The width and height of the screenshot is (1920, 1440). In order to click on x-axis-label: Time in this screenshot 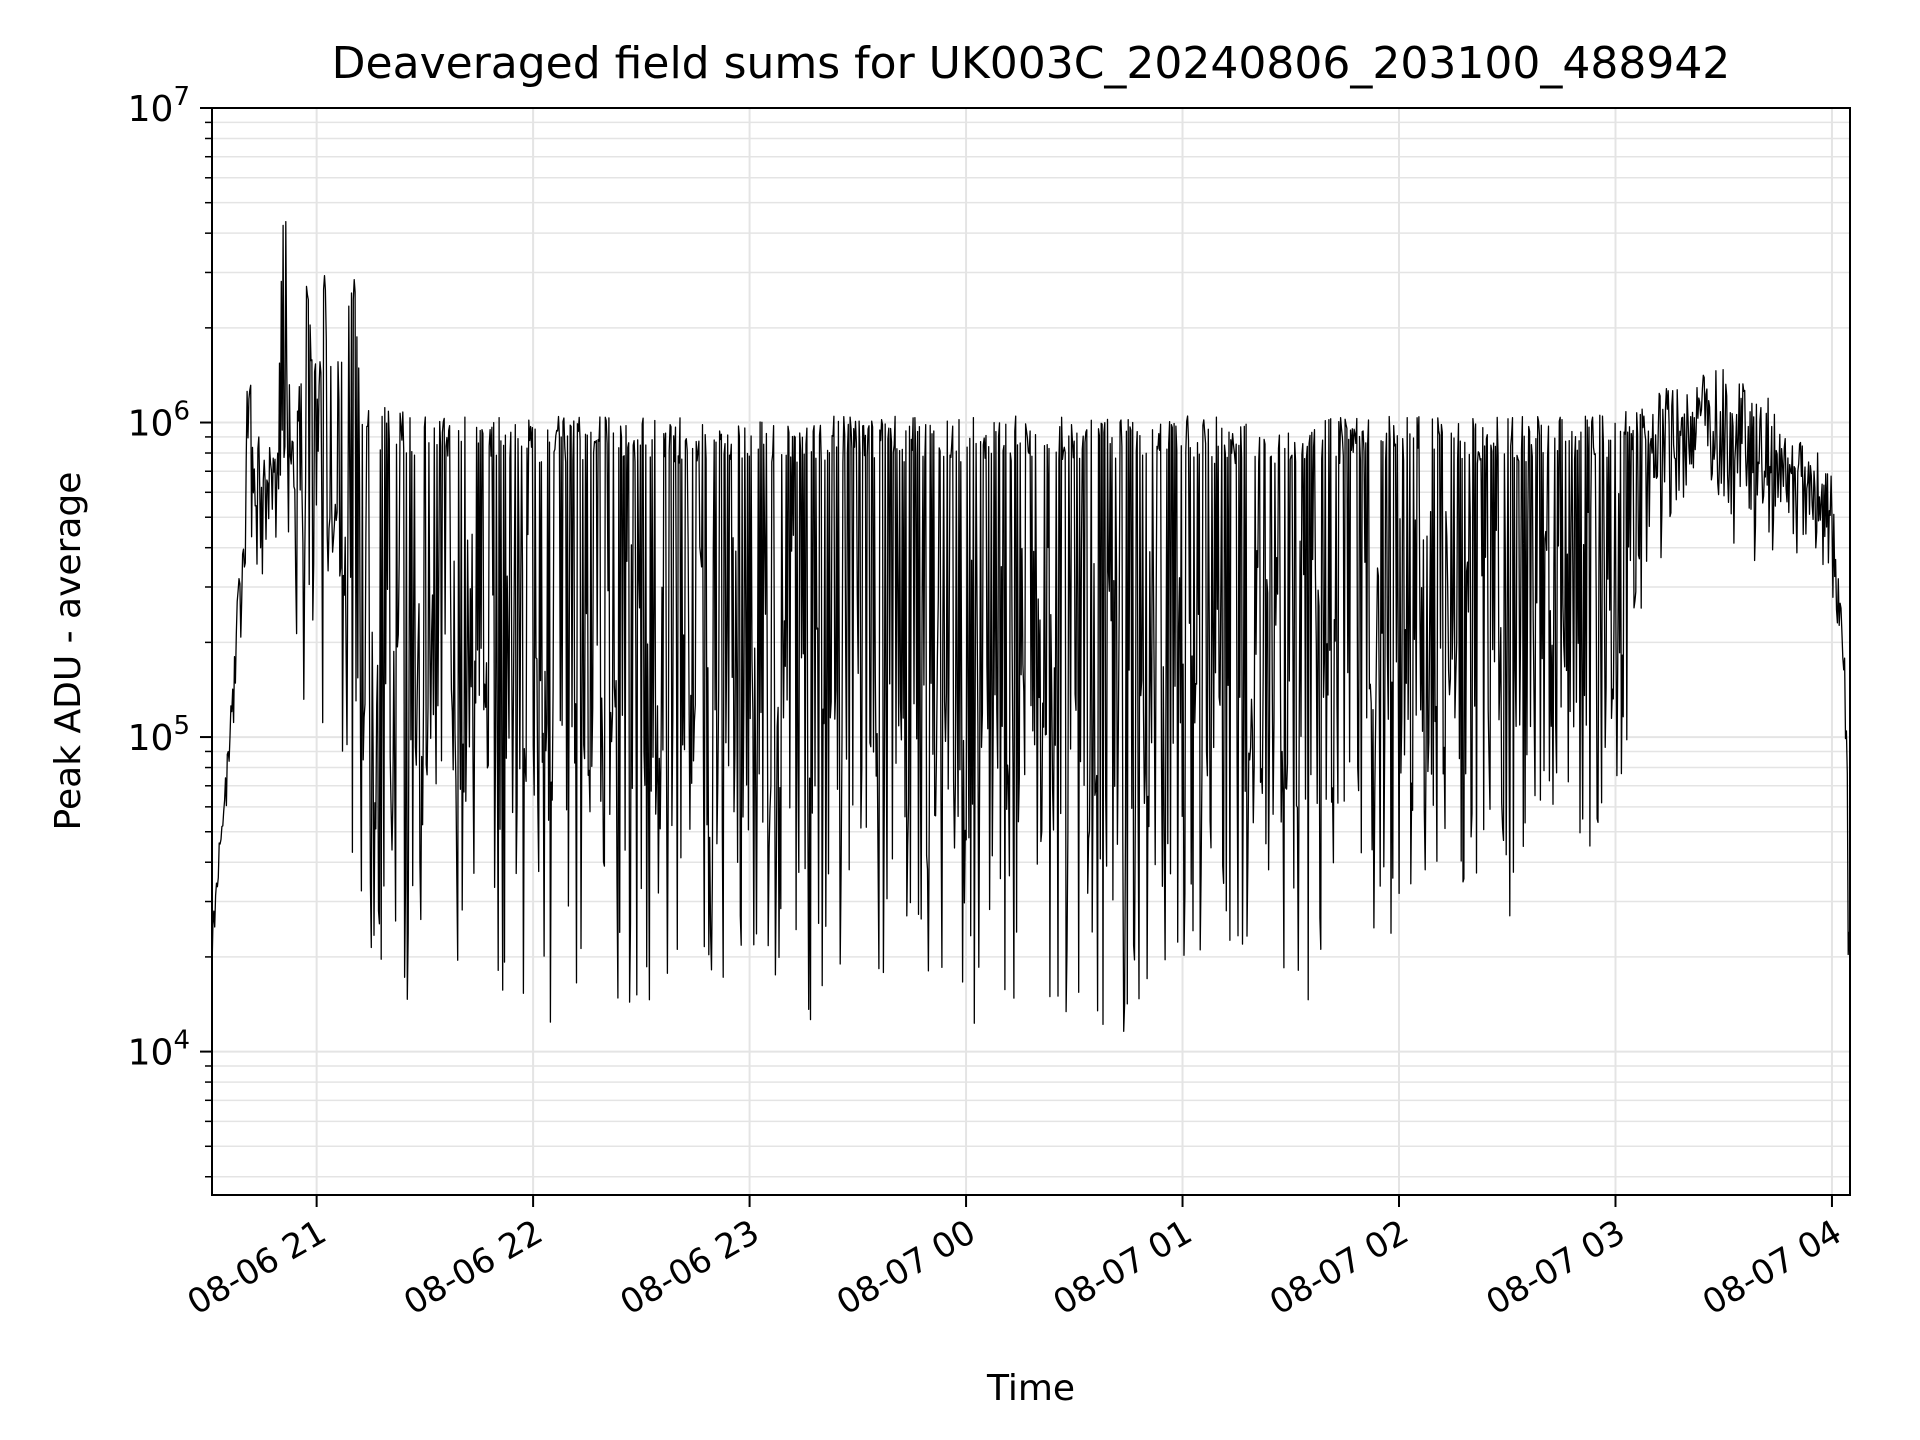, I will do `click(1030, 1388)`.